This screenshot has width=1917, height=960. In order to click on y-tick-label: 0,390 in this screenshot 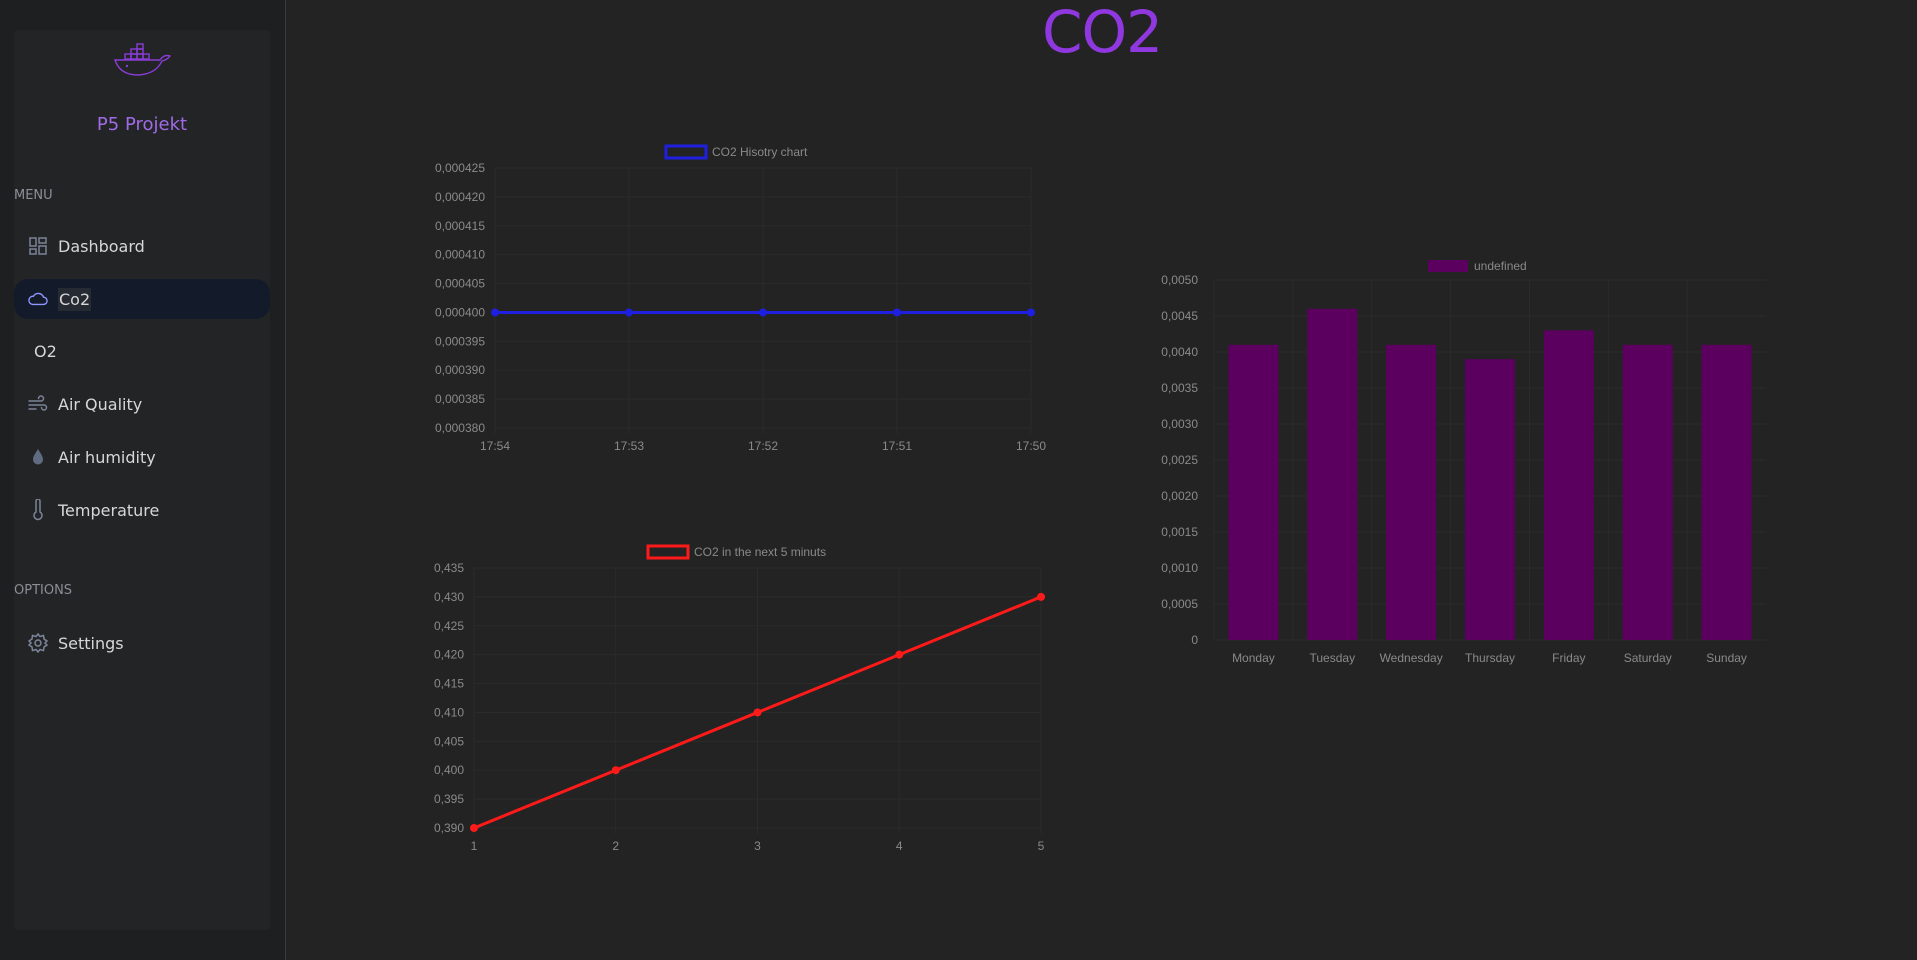, I will do `click(449, 828)`.